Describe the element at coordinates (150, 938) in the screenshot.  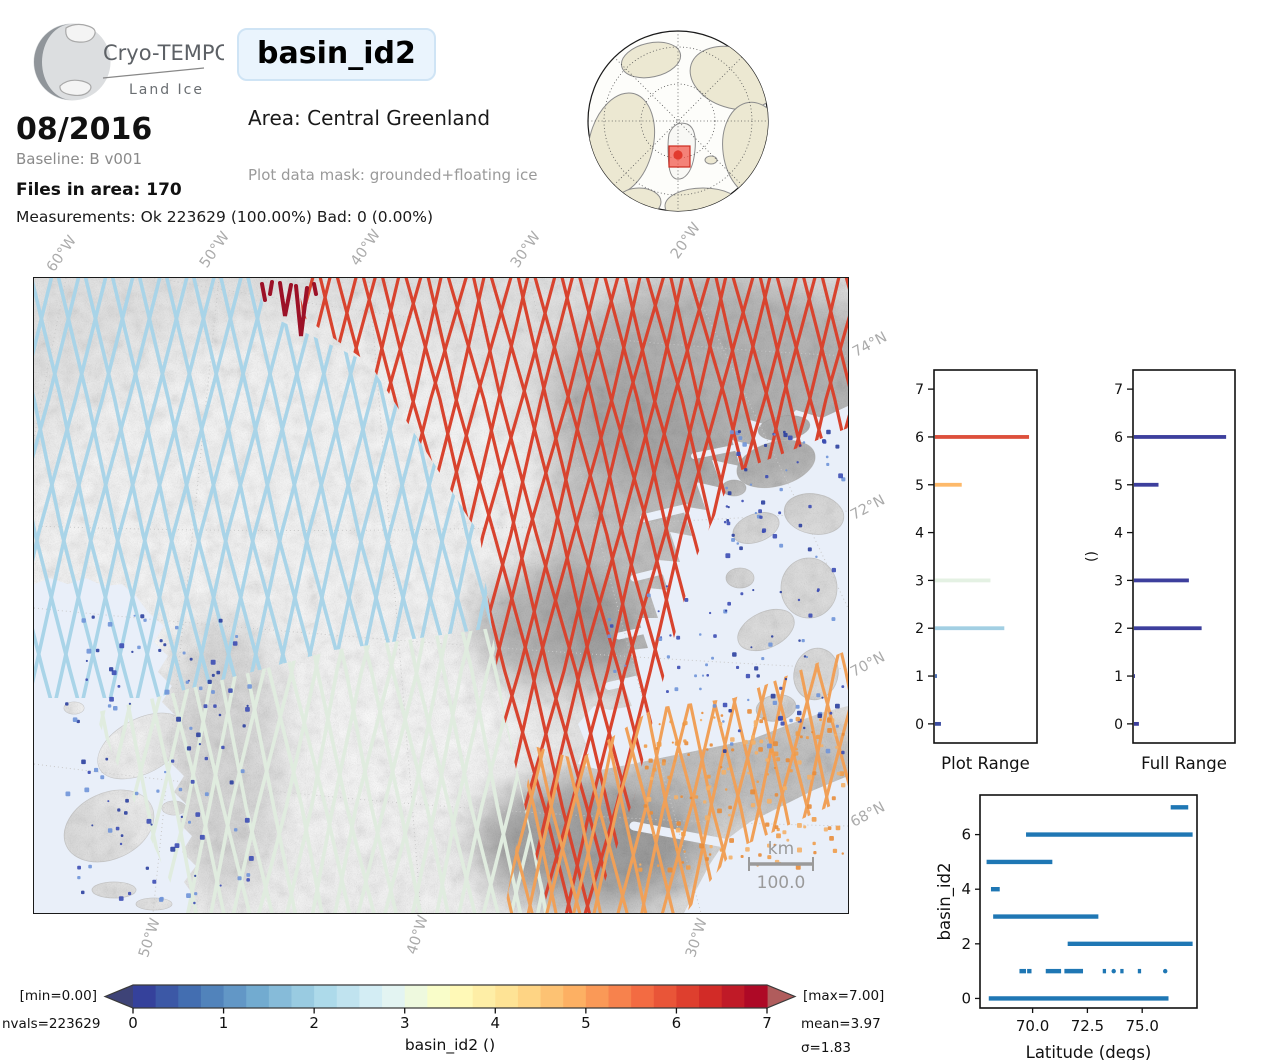
I see `lon-label-bot-50w: 50°W` at that location.